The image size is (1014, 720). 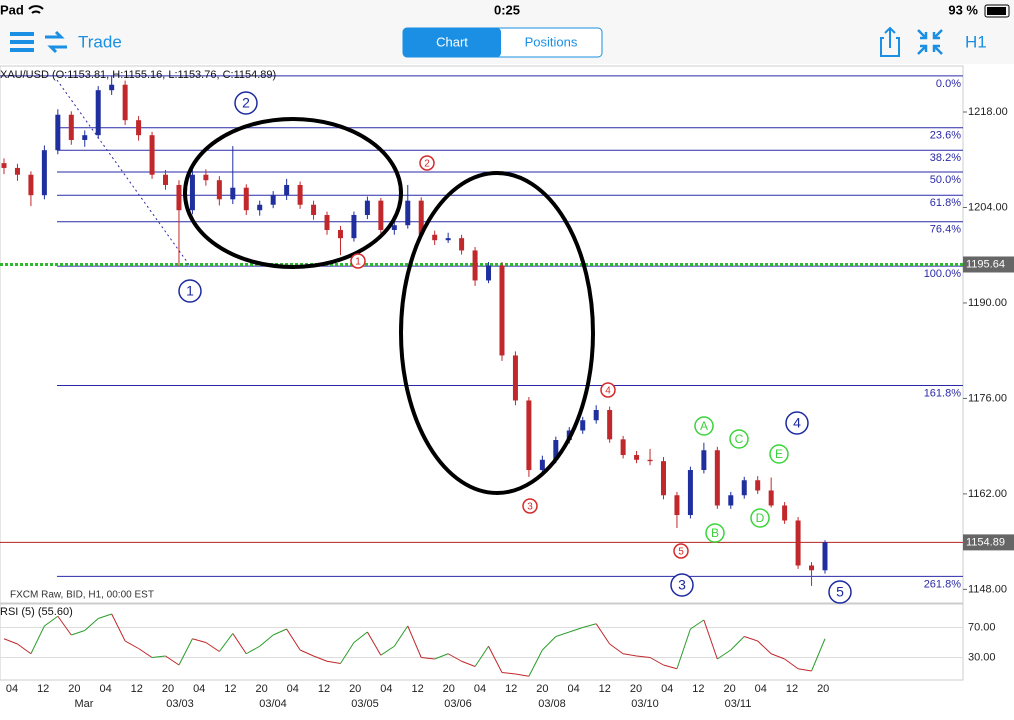 I want to click on y-tick-label: 1176.00, so click(x=987, y=398).